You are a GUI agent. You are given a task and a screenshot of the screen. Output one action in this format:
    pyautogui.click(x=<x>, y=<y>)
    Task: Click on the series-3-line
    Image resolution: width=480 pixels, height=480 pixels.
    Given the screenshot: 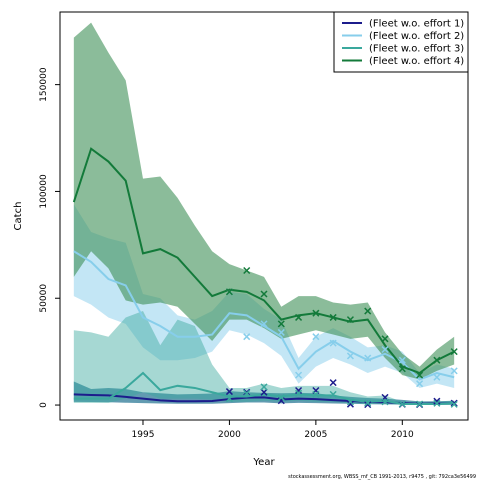 What is the action you would take?
    pyautogui.click(x=264, y=388)
    